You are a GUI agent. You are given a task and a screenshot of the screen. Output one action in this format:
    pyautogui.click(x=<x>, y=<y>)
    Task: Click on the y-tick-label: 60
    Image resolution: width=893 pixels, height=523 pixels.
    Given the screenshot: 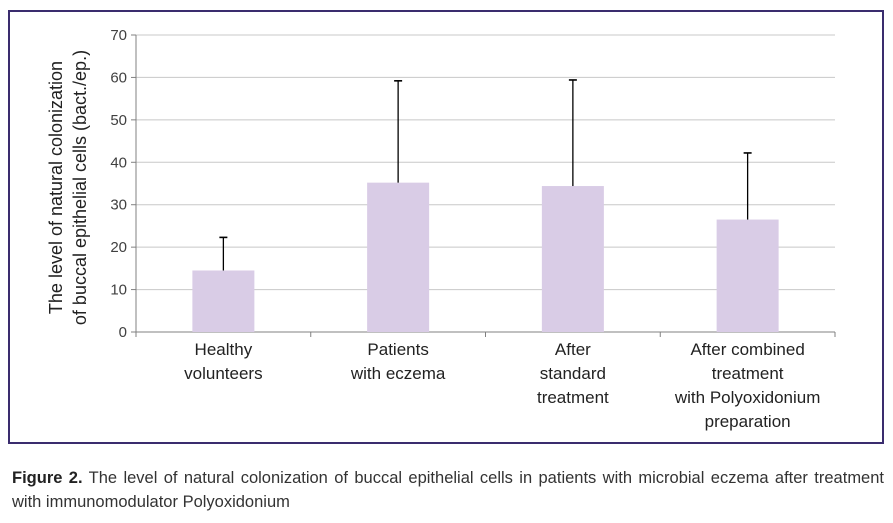 What is the action you would take?
    pyautogui.click(x=118, y=77)
    